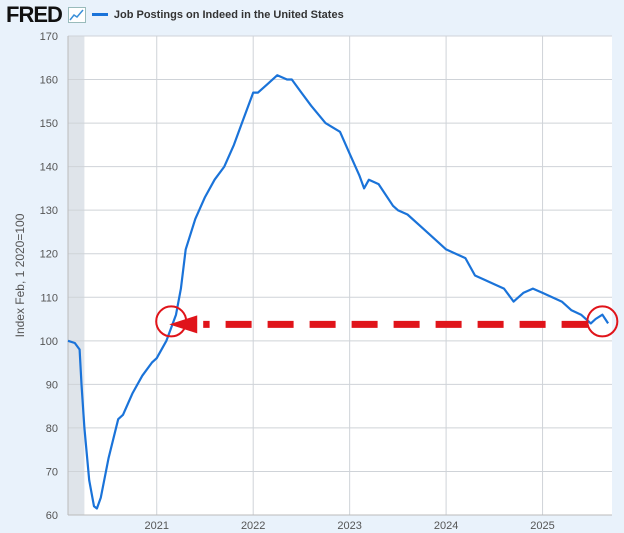 This screenshot has width=624, height=533. I want to click on y-tick-label: 90, so click(52, 385).